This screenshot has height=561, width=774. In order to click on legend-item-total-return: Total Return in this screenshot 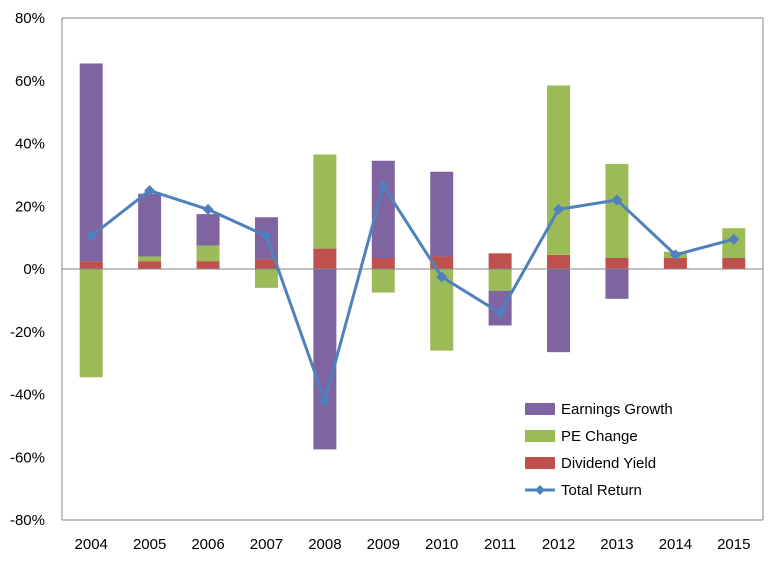, I will do `click(583, 490)`.